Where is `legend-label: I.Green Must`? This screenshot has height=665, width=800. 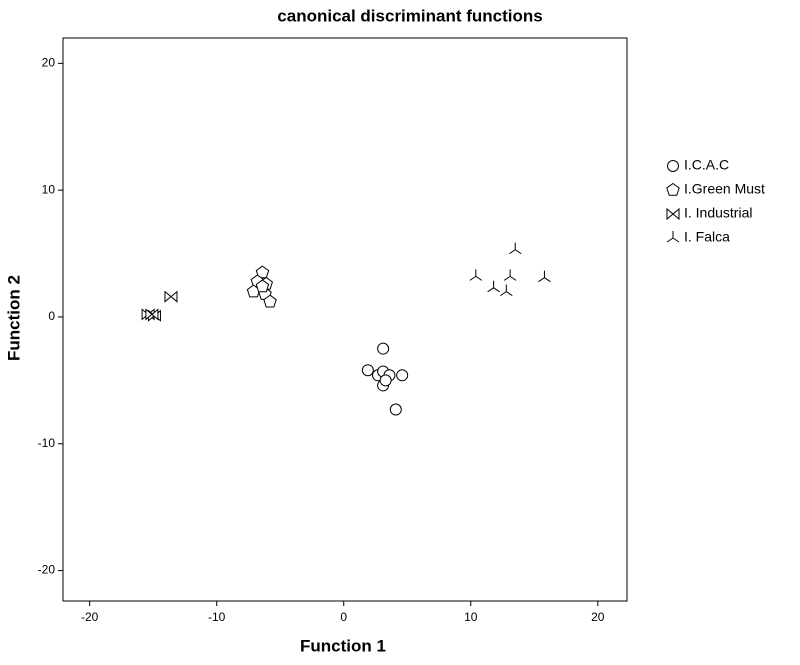
legend-label: I.Green Must is located at coordinates (724, 189).